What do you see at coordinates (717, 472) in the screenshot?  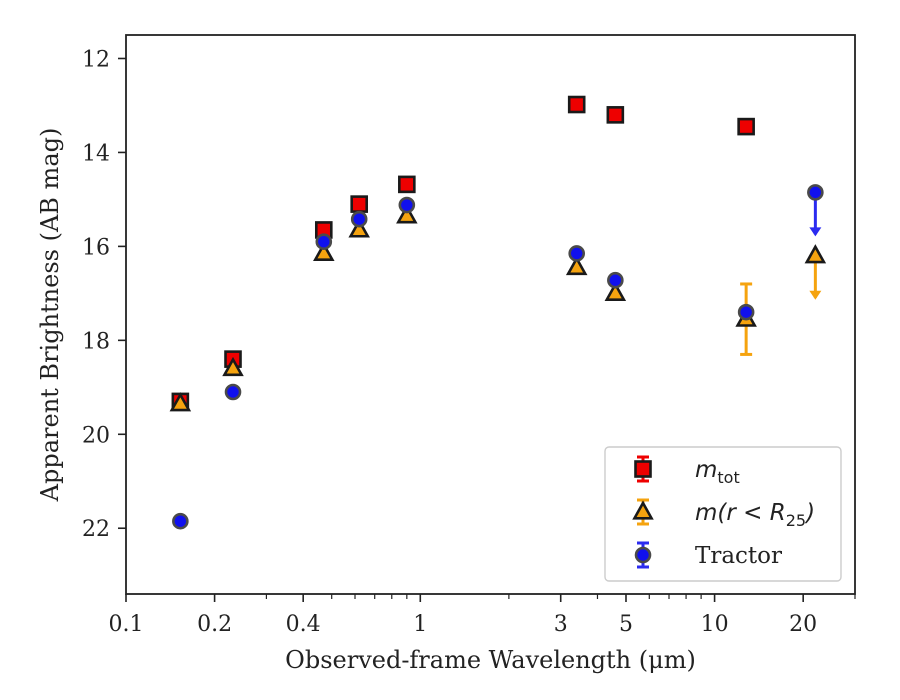 I see `legend-label: mtot` at bounding box center [717, 472].